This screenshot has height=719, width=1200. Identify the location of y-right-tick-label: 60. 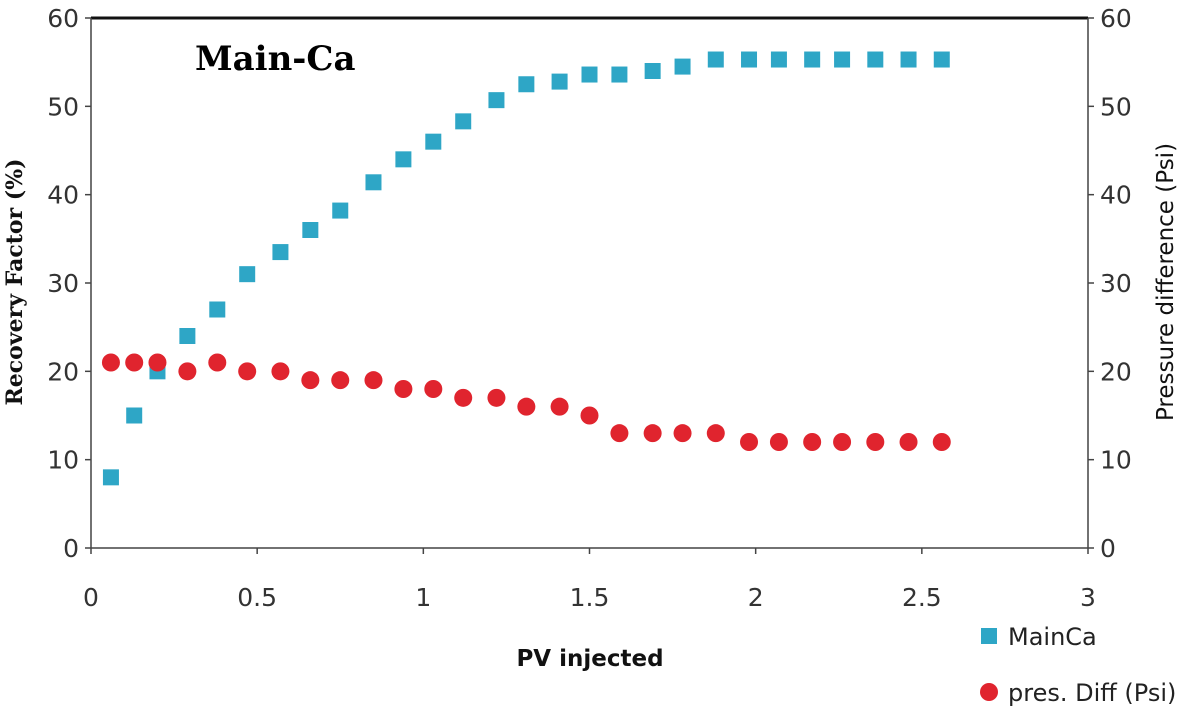
(1116, 18).